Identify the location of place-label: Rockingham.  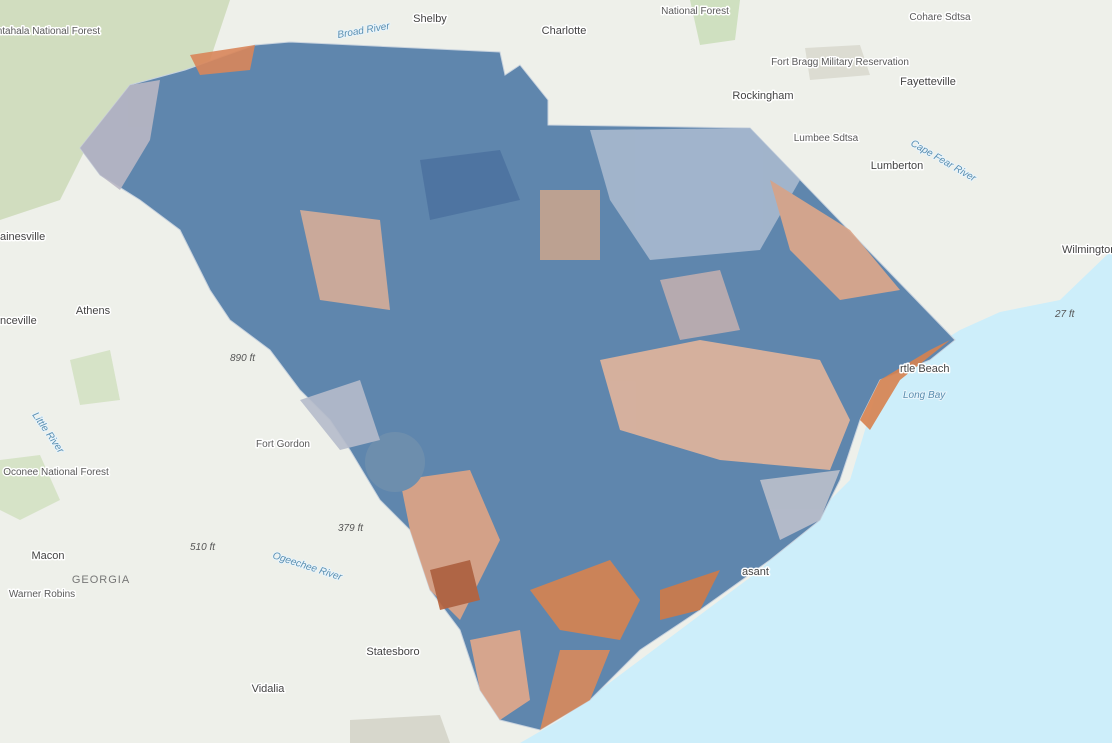
(762, 96).